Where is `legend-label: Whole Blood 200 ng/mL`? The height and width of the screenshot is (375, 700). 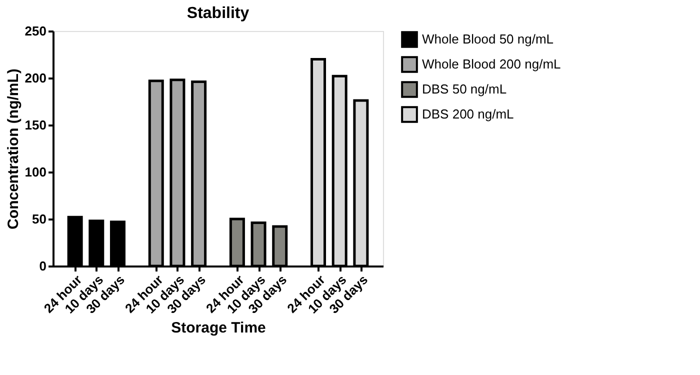
legend-label: Whole Blood 200 ng/mL is located at coordinates (491, 64).